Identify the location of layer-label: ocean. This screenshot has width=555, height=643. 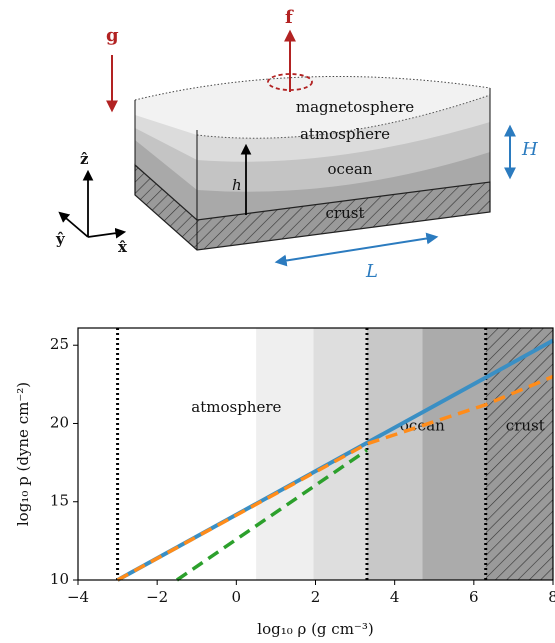
(350, 169).